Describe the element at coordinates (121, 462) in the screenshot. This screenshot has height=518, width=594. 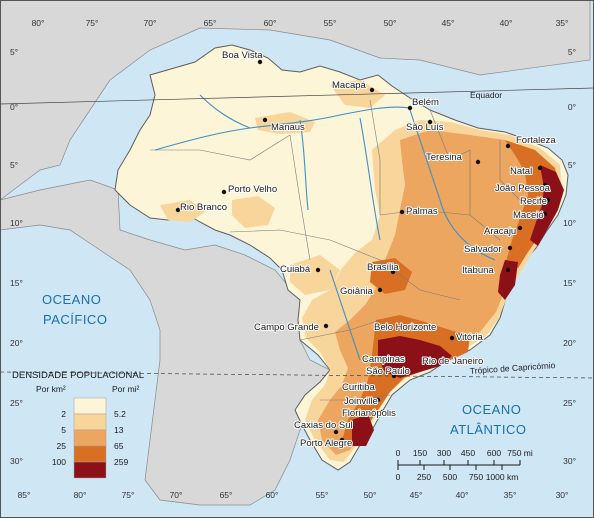
I see `legend-mi-value: 259` at that location.